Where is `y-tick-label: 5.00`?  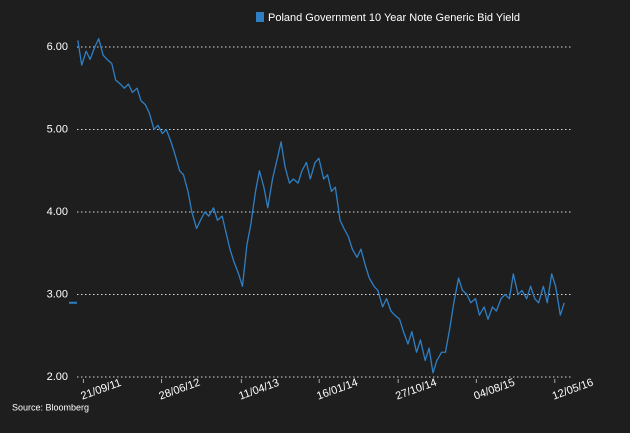 y-tick-label: 5.00 is located at coordinates (57, 129).